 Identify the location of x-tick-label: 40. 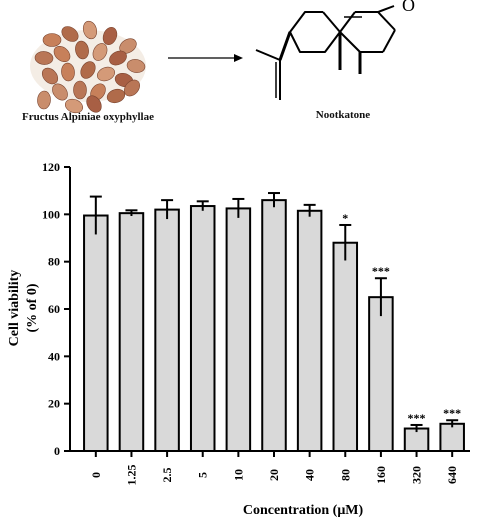
(310, 475).